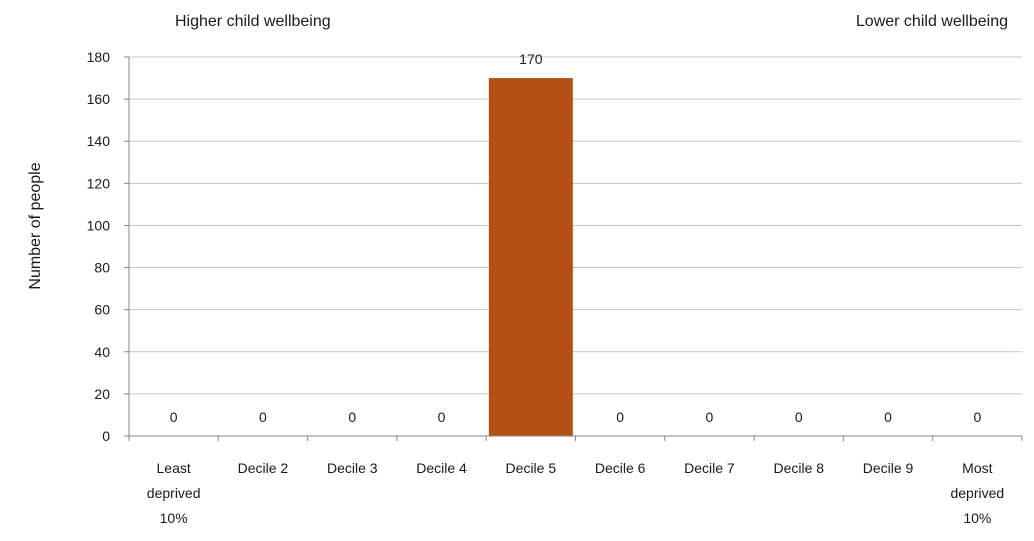  Describe the element at coordinates (102, 310) in the screenshot. I see `y-tick-label: 60` at that location.